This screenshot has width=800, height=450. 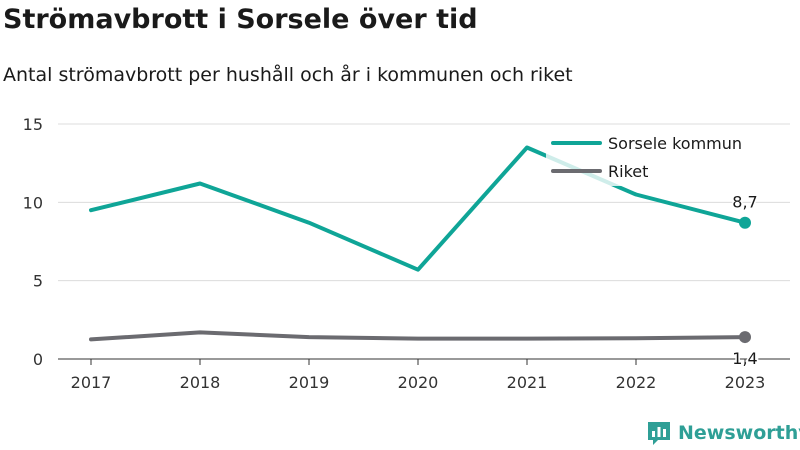 What do you see at coordinates (240, 19) in the screenshot?
I see `chart-title: Strömavbrott i Sorsele över tid` at bounding box center [240, 19].